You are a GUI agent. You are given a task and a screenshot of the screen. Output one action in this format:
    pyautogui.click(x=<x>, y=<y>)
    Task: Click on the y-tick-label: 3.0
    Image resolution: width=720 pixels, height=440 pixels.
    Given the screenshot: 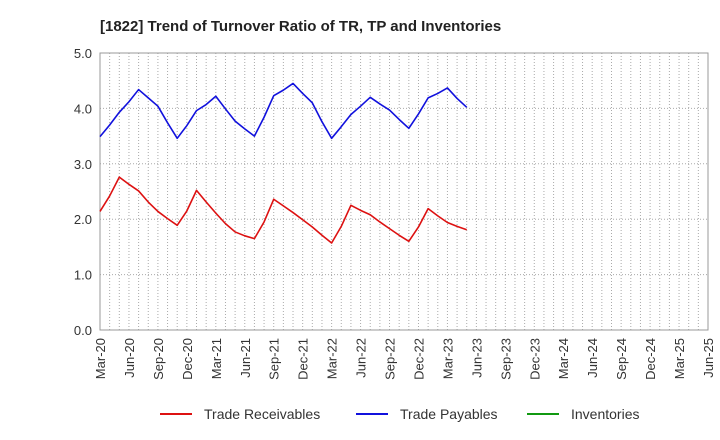 What is the action you would take?
    pyautogui.click(x=83, y=164)
    